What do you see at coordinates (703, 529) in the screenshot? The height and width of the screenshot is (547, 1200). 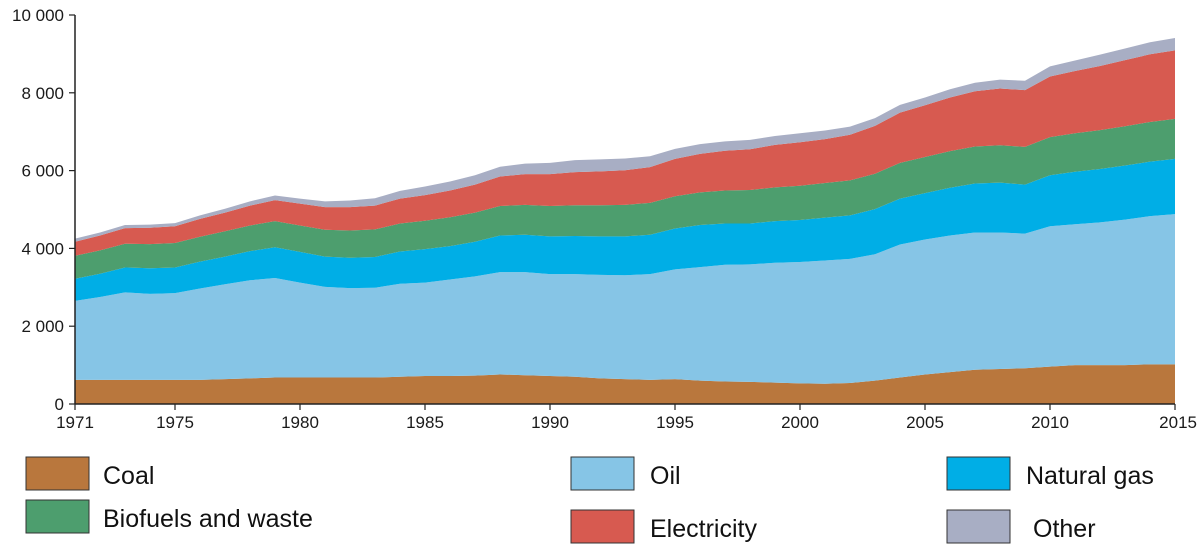 I see `legend-label-electricity: Electricity` at bounding box center [703, 529].